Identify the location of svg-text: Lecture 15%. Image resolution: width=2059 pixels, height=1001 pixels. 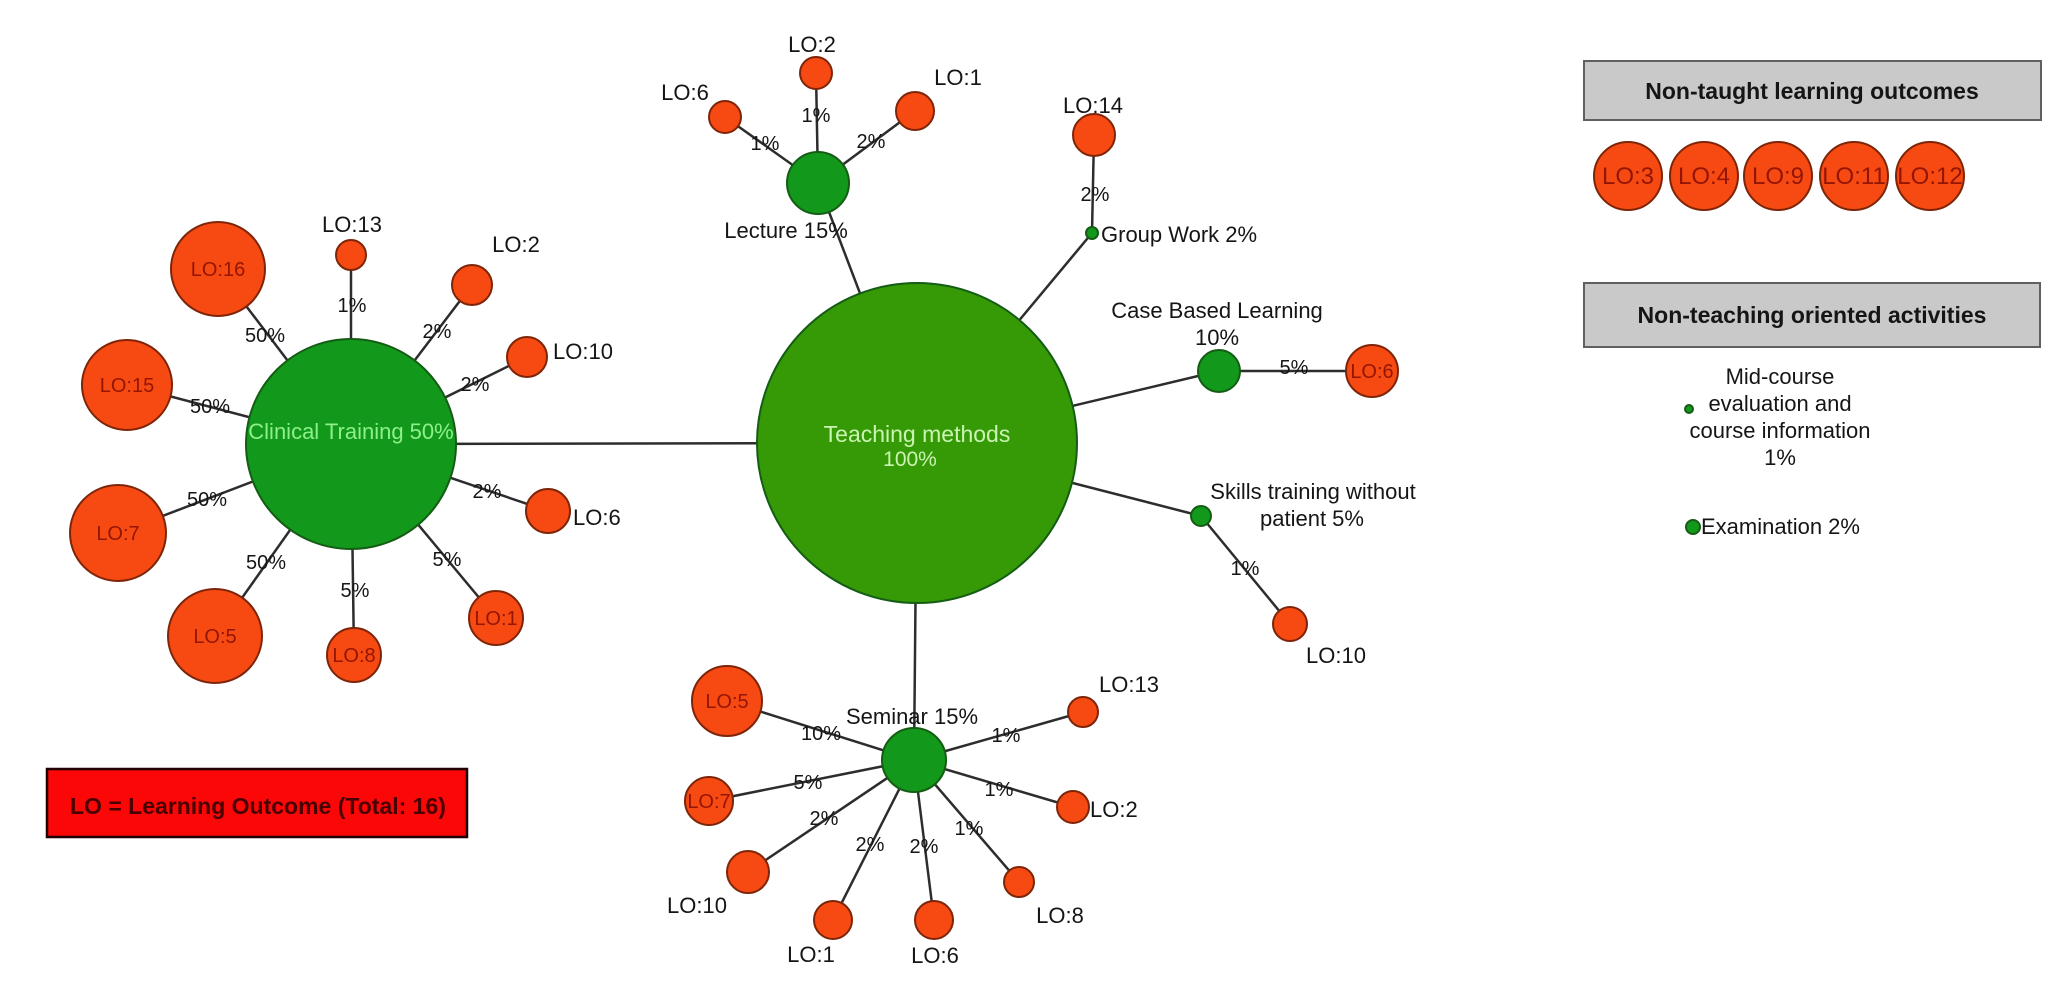
(786, 230).